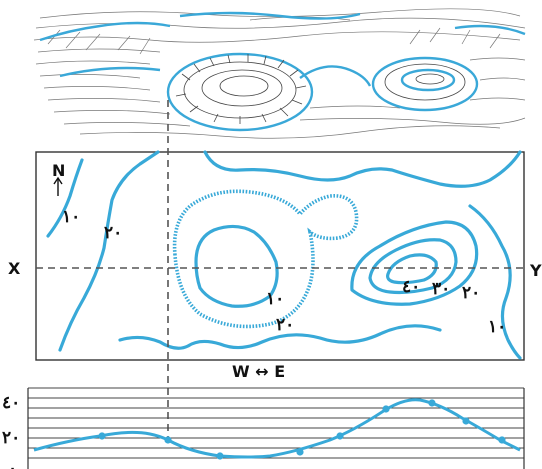 This screenshot has width=542, height=469. I want to click on contour-center-inner, so click(236, 266).